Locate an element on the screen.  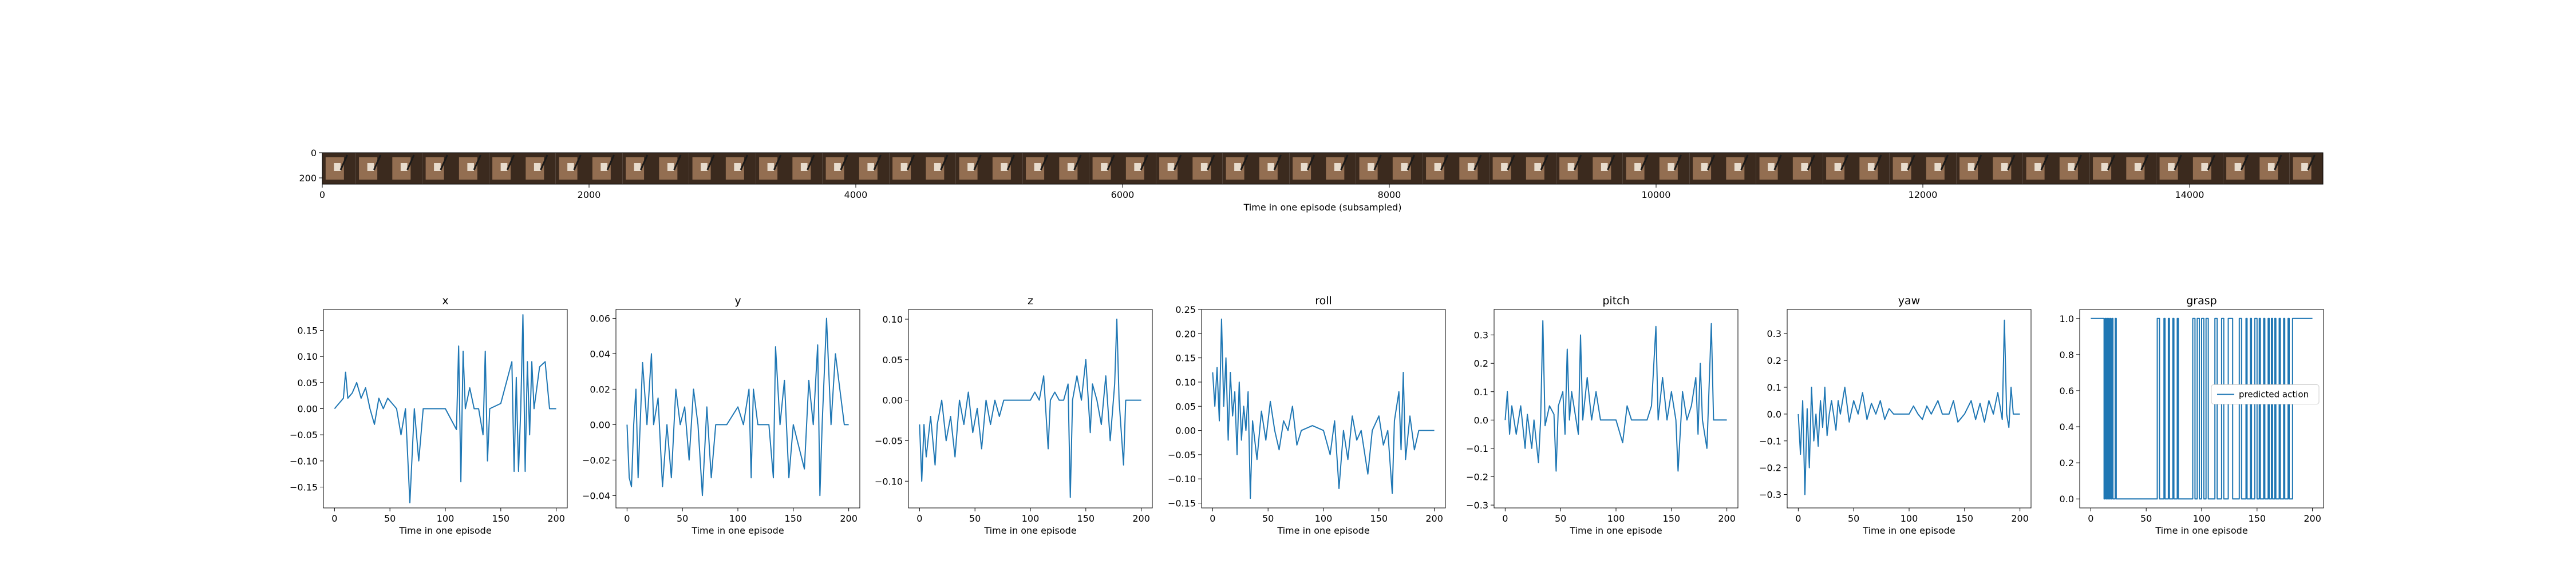
panel-title: pitch is located at coordinates (1615, 301).